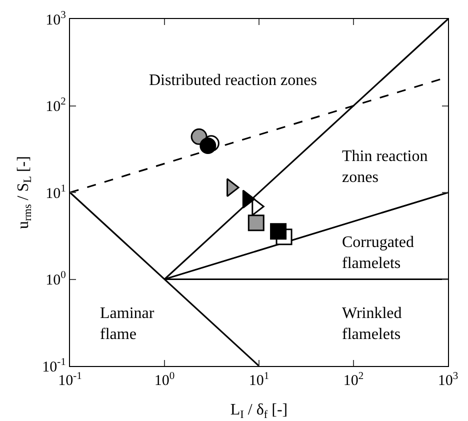 This screenshot has height=421, width=468. What do you see at coordinates (127, 324) in the screenshot?
I see `annotation: Laminar flame` at bounding box center [127, 324].